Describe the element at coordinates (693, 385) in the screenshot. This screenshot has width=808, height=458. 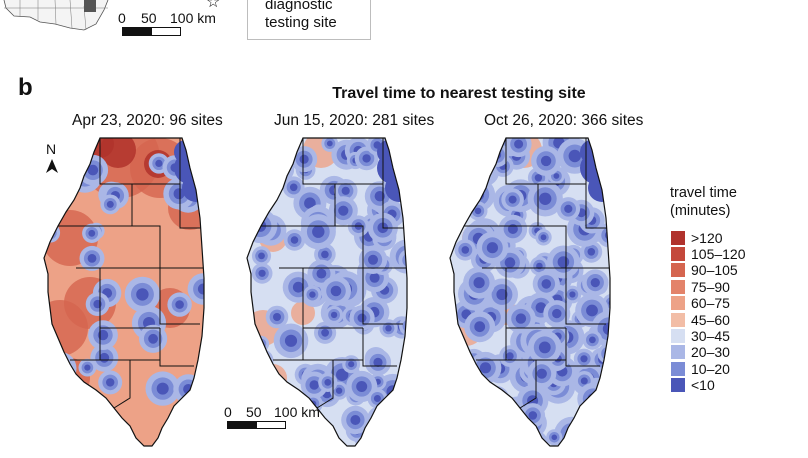
I see `legend-item: <10` at that location.